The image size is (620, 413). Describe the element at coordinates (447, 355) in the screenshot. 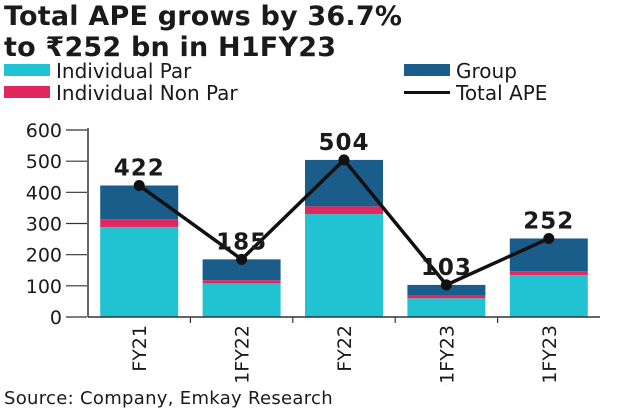

I see `x-tick-label: Q1FY23` at that location.